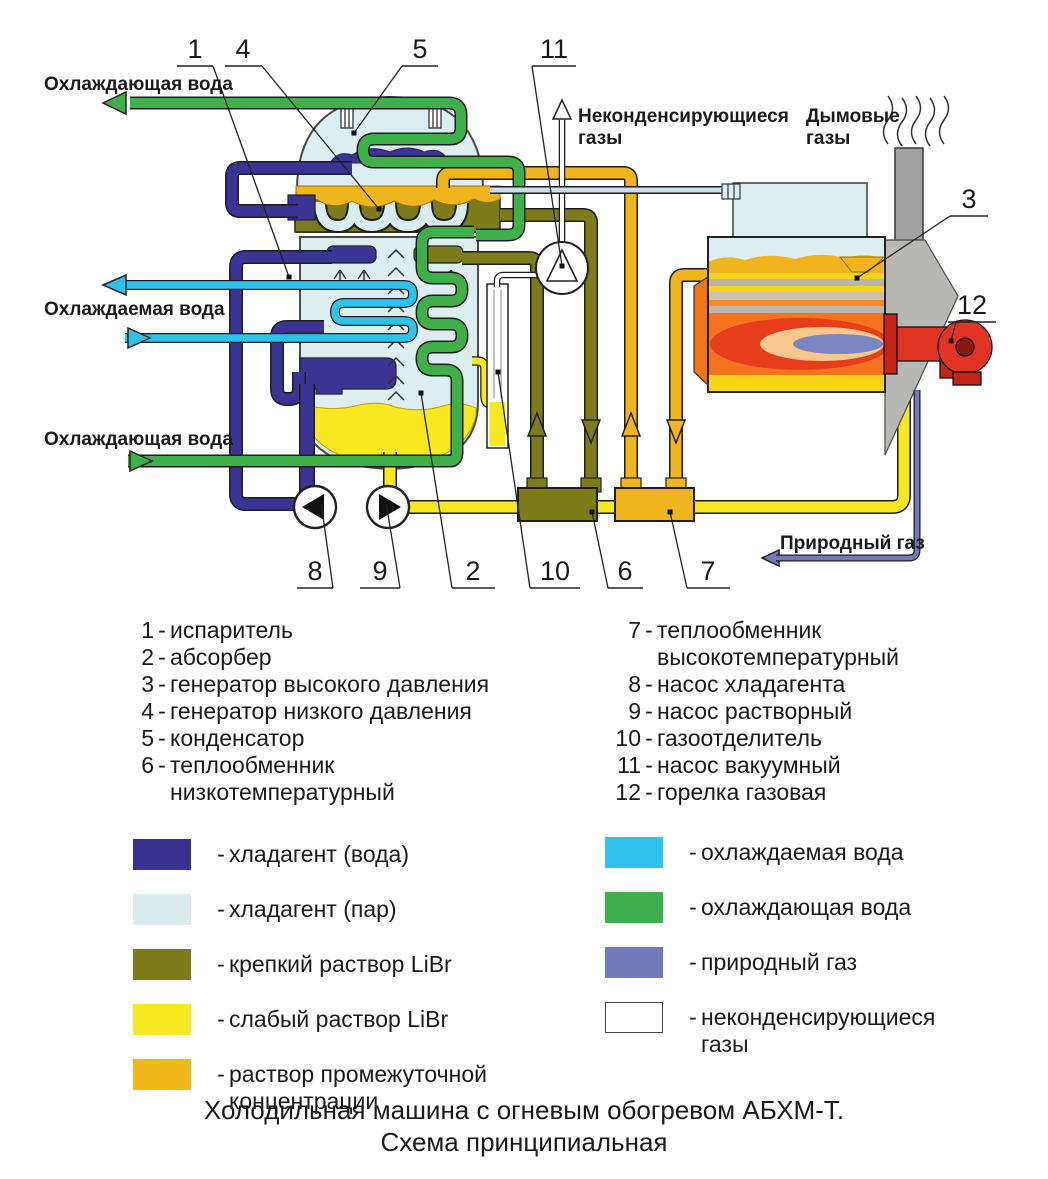 The width and height of the screenshot is (1048, 1179). Describe the element at coordinates (737, 684) in the screenshot. I see `part-item: 8- насос хладагента` at that location.